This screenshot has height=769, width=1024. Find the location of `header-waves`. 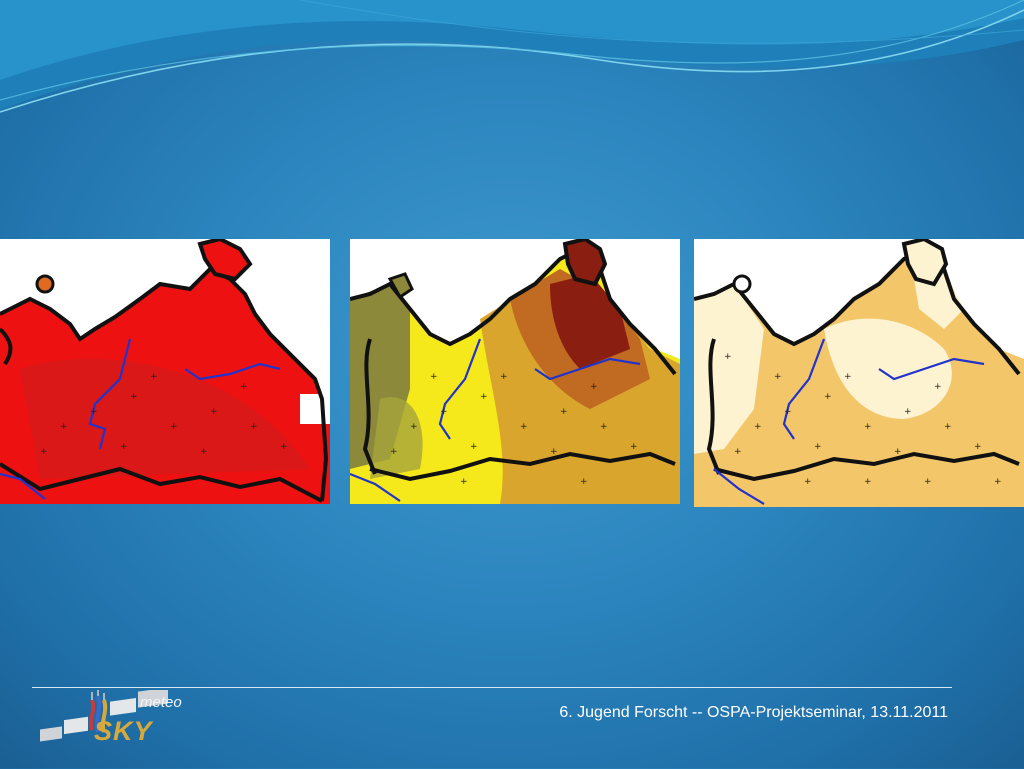

header-waves is located at coordinates (512, 56).